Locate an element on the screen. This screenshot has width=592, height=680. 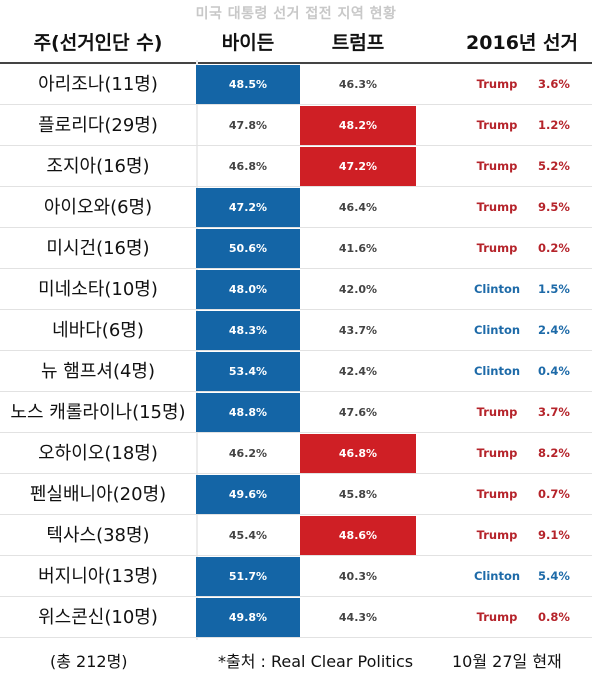
biden-percent: 46.8% is located at coordinates (248, 166).